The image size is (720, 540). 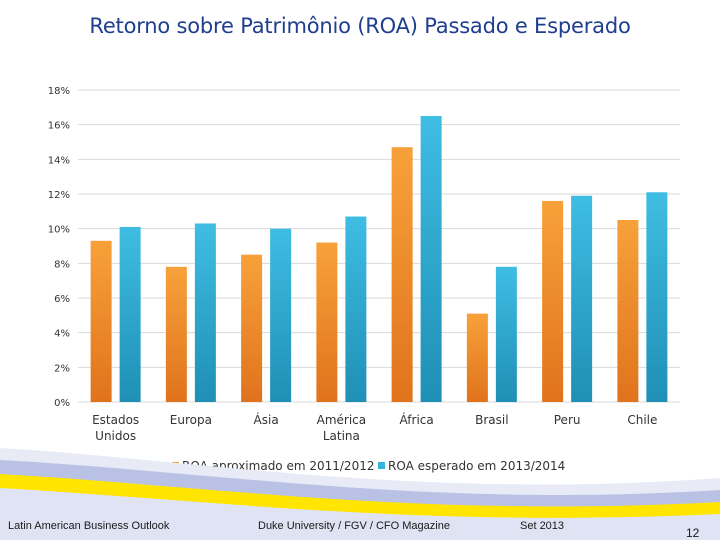 What do you see at coordinates (62, 403) in the screenshot?
I see `y-tick-label: 0%` at bounding box center [62, 403].